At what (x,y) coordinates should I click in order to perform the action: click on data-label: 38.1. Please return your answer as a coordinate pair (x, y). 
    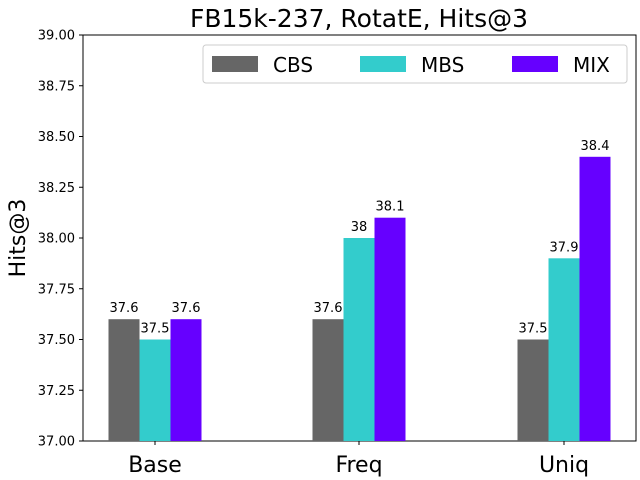
    Looking at the image, I should click on (390, 207).